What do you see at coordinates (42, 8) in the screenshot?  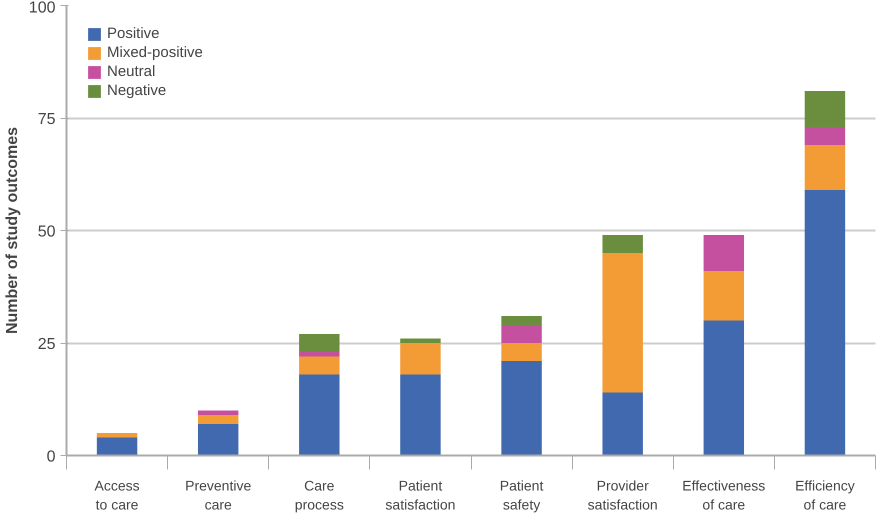 I see `y-tick-label: 100` at bounding box center [42, 8].